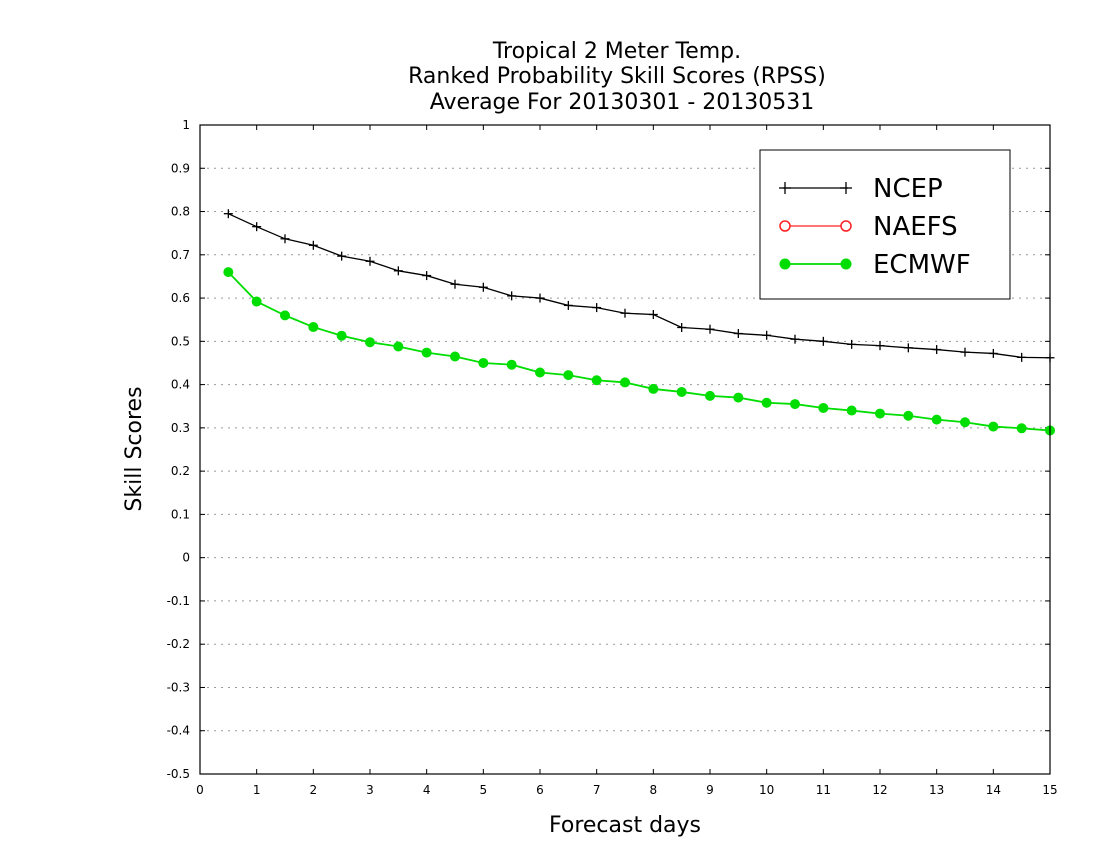  Describe the element at coordinates (879, 790) in the screenshot. I see `x-tick-label: 12` at that location.